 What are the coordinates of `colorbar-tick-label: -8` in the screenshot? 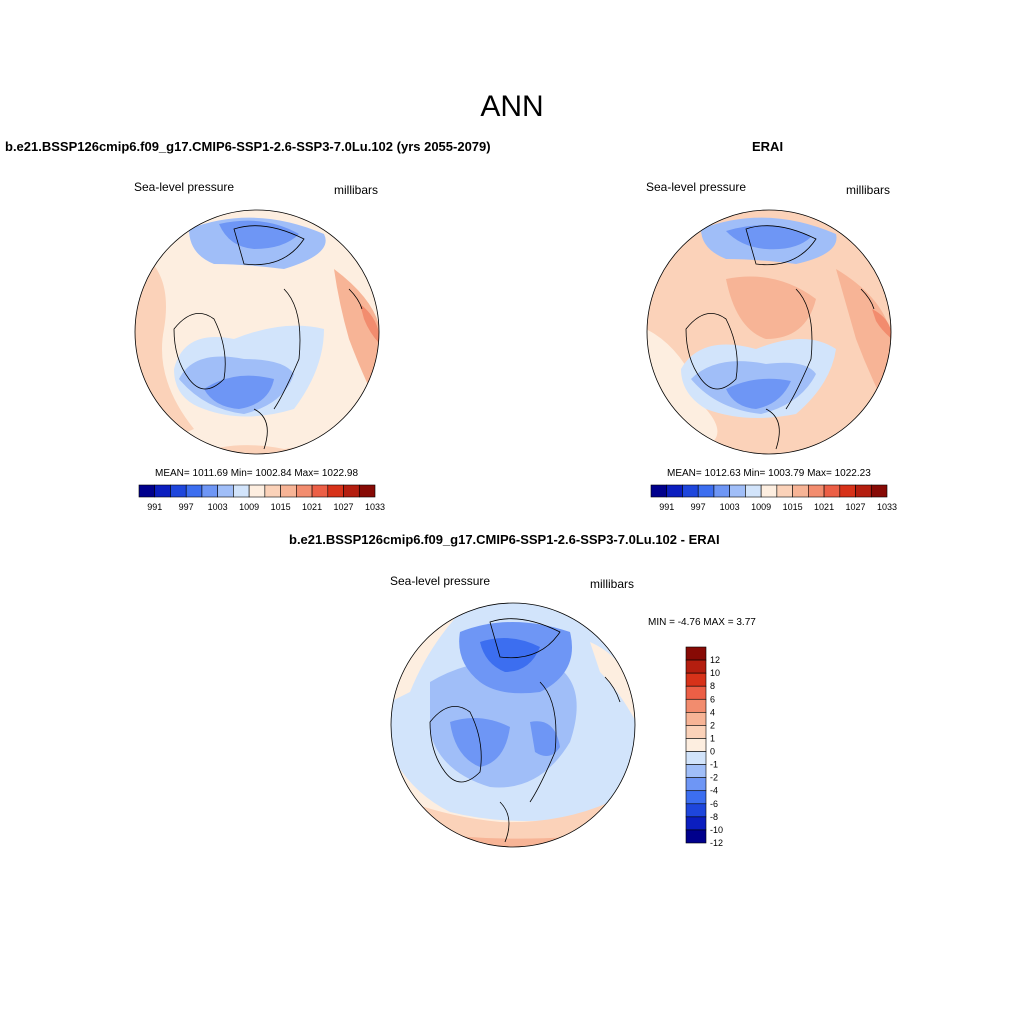 It's located at (714, 817).